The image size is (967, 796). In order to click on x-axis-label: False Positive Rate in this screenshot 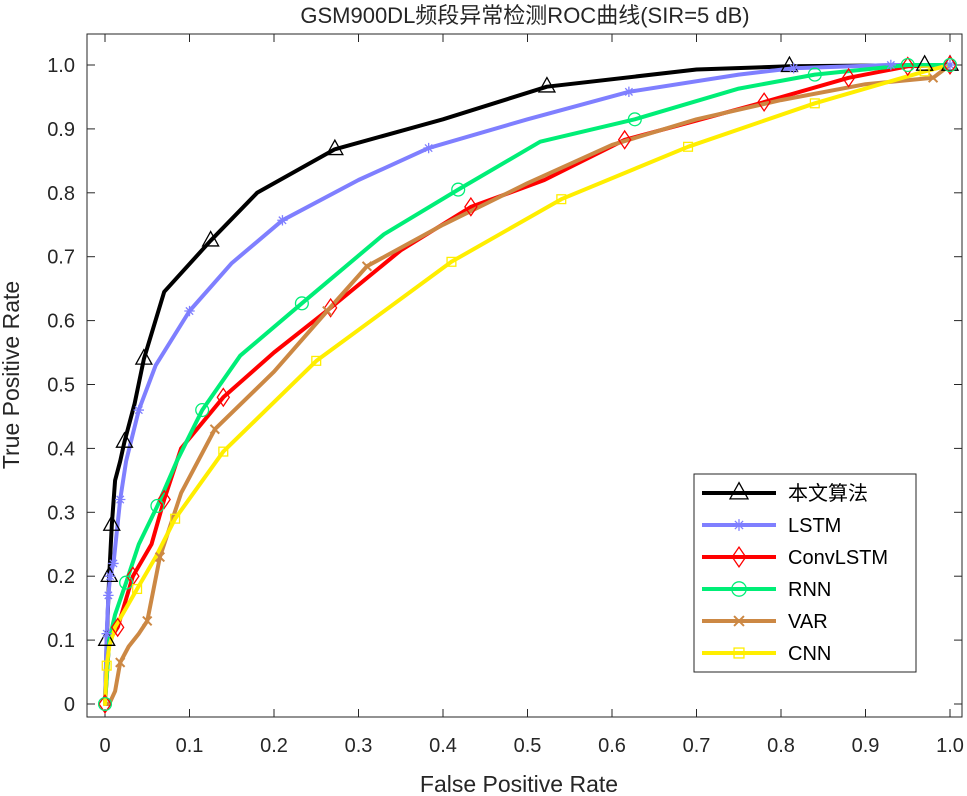, I will do `click(519, 783)`.